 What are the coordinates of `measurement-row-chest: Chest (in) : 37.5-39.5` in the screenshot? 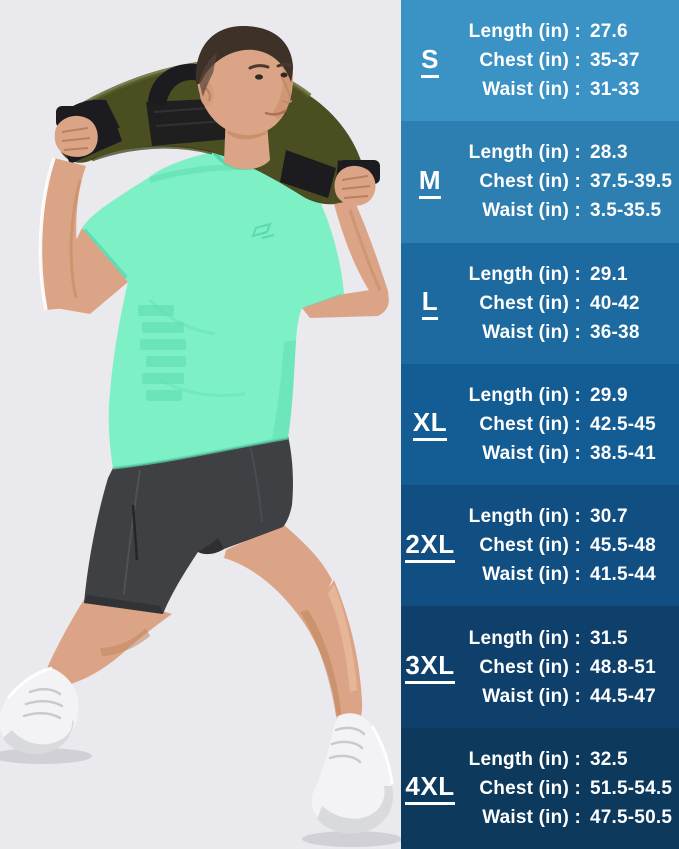 It's located at (568, 181).